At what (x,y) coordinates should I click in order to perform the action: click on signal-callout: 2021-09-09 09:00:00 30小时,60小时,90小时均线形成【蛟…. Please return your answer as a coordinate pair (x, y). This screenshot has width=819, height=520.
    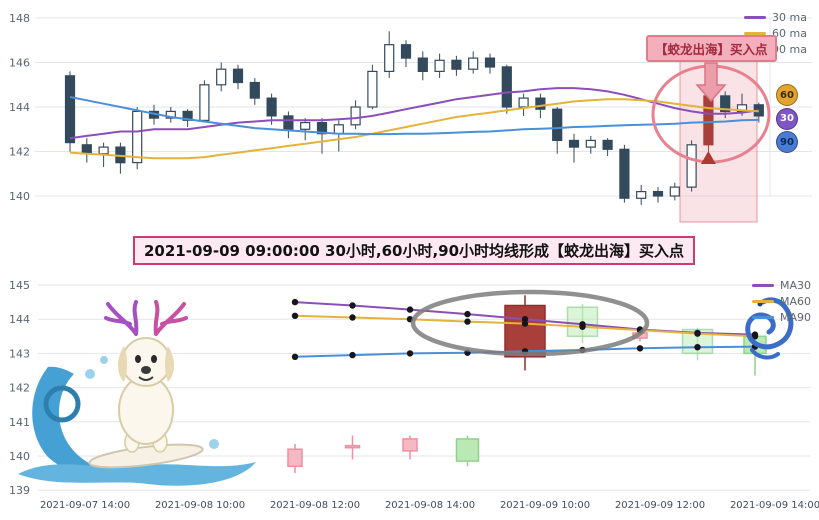
    Looking at the image, I should click on (414, 250).